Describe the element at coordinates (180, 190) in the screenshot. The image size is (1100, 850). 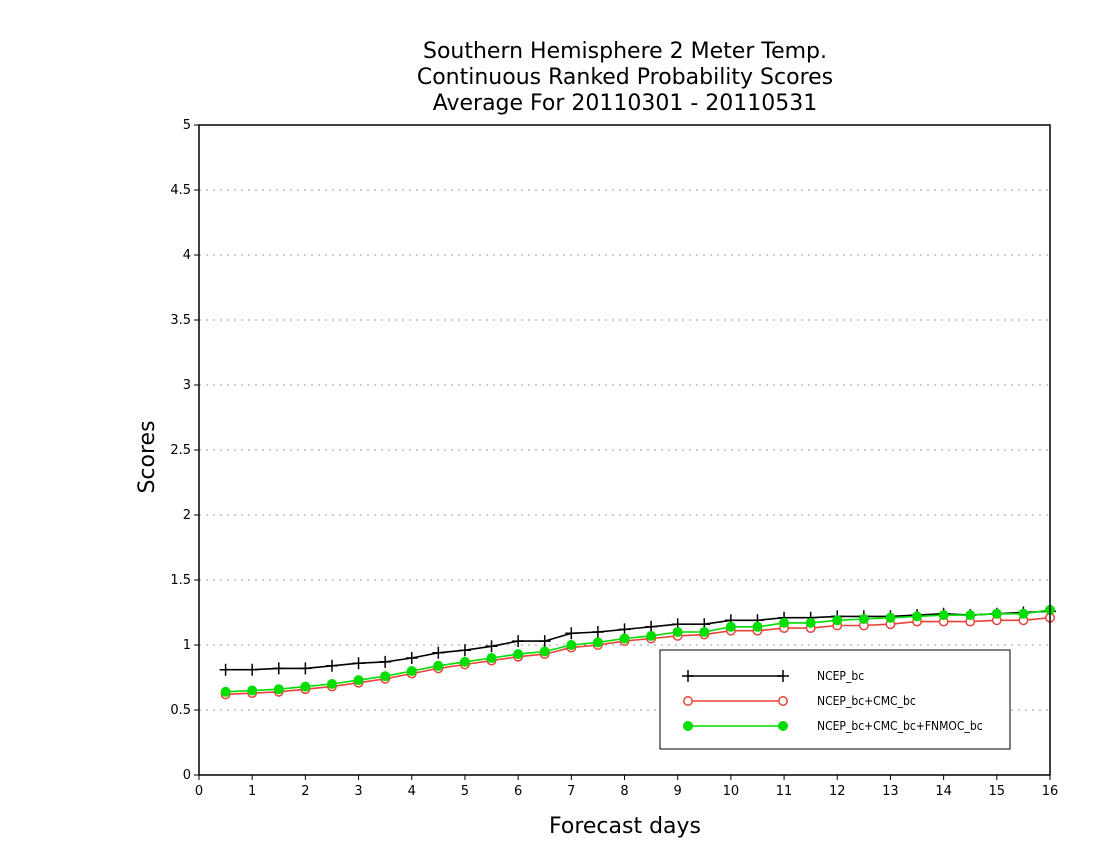
I see `y-tick-label: 4.5` at that location.